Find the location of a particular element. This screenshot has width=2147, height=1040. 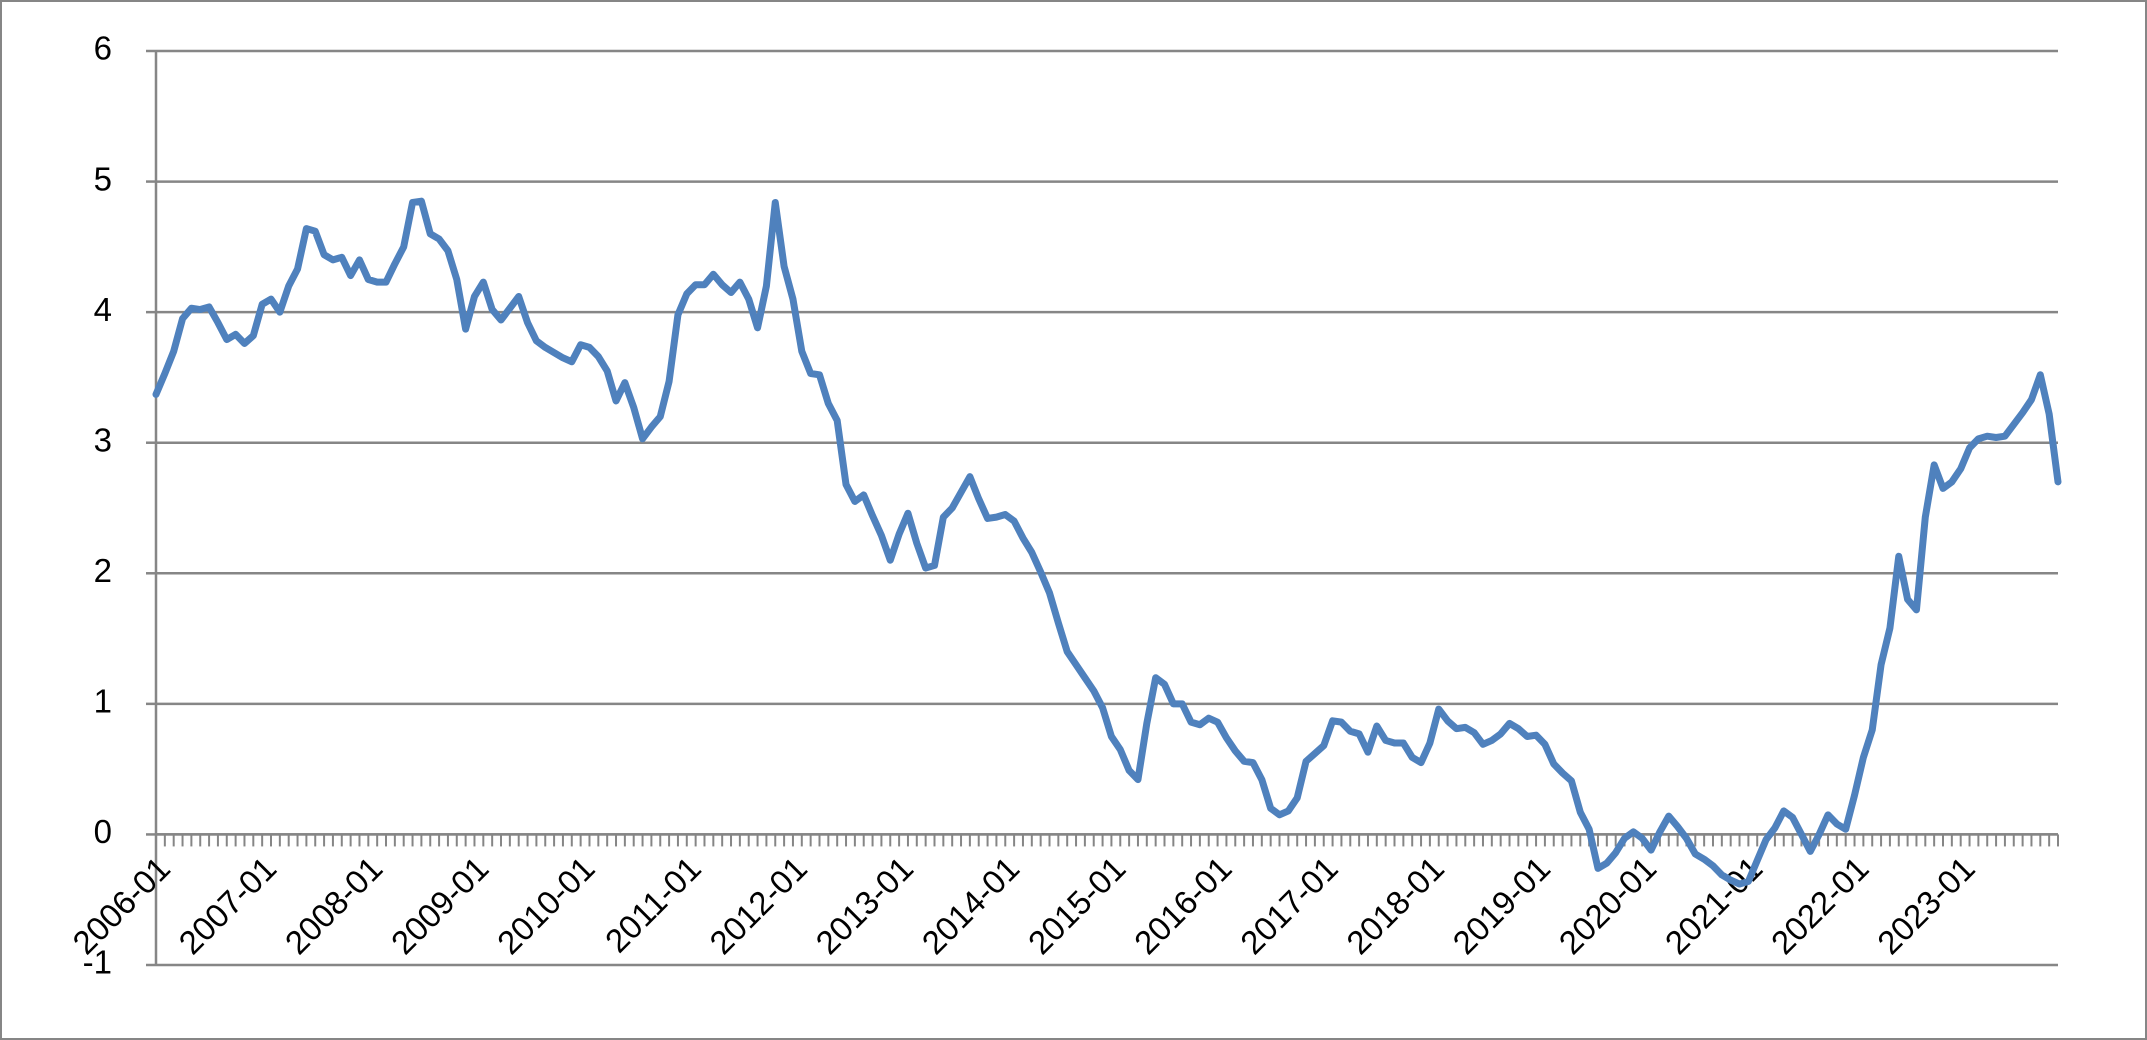

y-tick-label: 2 is located at coordinates (103, 570).